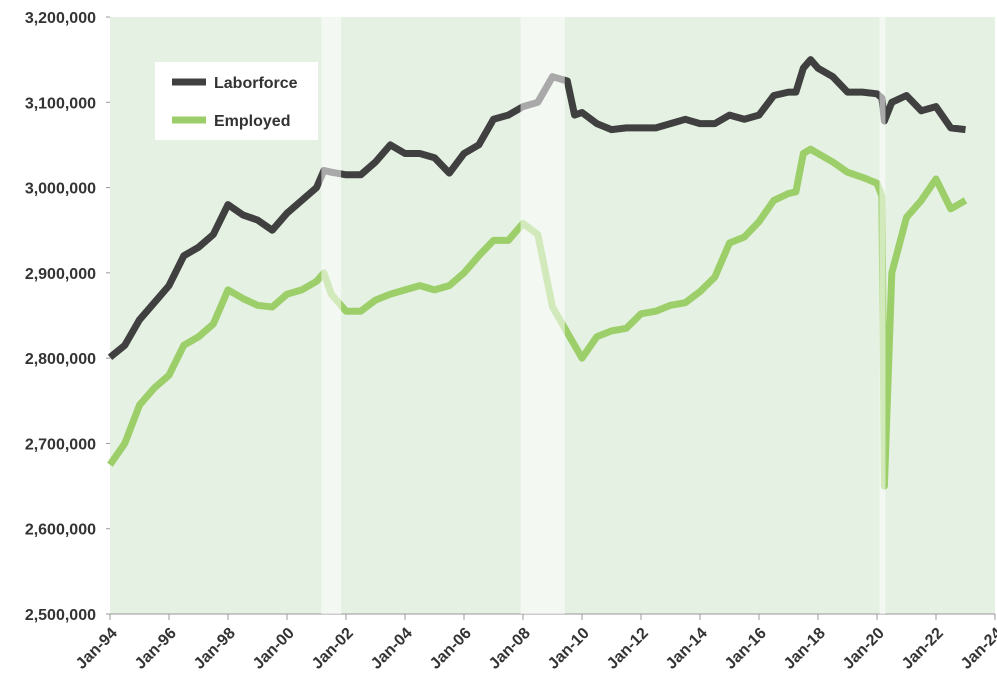 This screenshot has height=689, width=997. Describe the element at coordinates (60, 18) in the screenshot. I see `y-tick-label: 3,200,000` at that location.